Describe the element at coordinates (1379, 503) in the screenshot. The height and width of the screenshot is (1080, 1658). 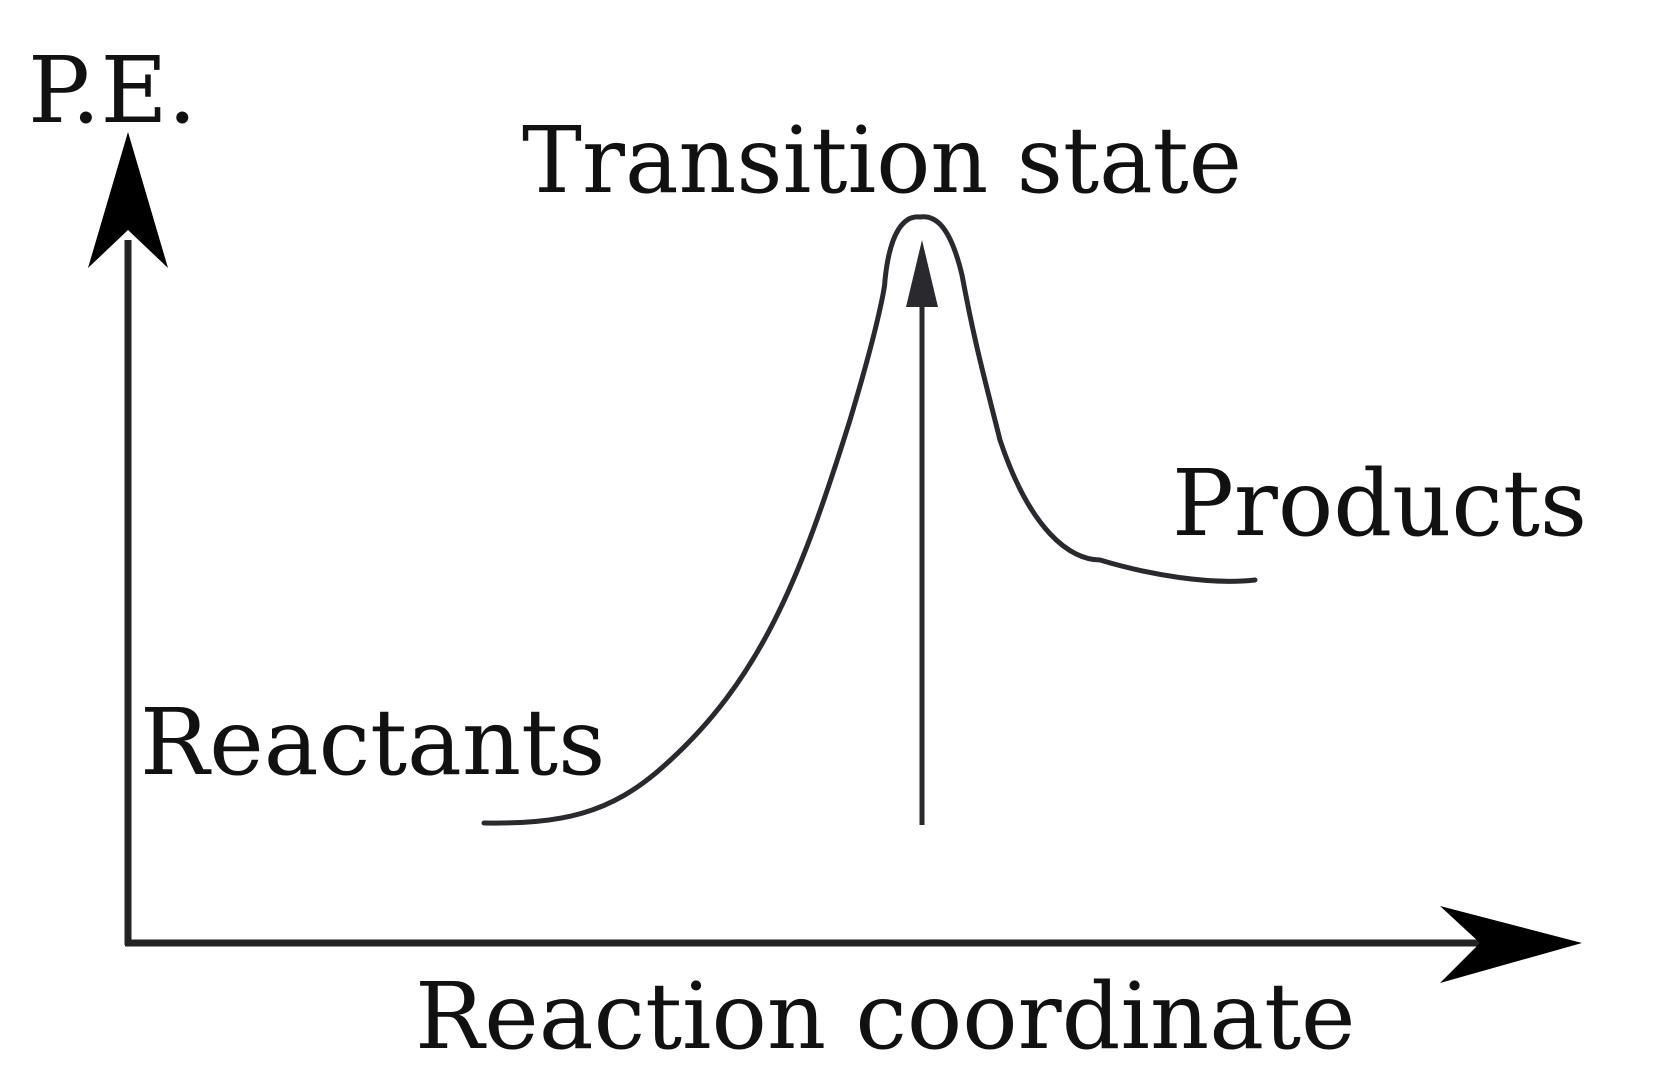
I see `products-label: Products` at that location.